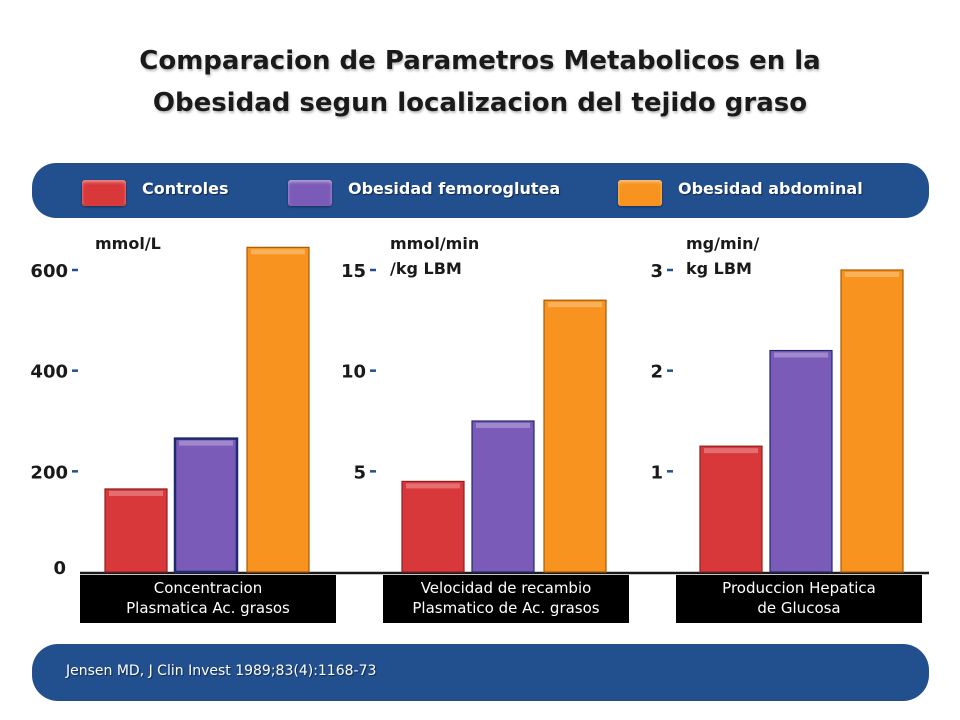  Describe the element at coordinates (359, 472) in the screenshot. I see `y-tick-label: 5` at that location.